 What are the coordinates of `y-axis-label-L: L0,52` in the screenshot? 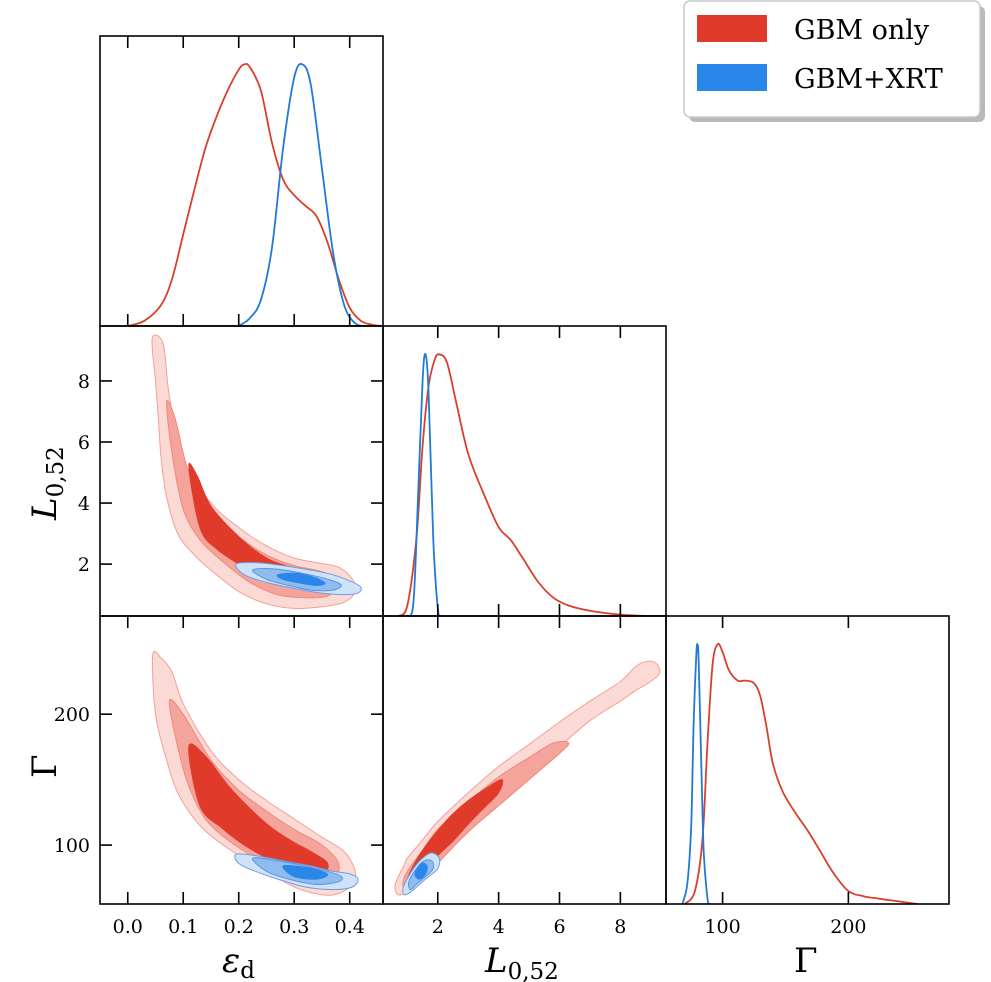 It's located at (47, 483).